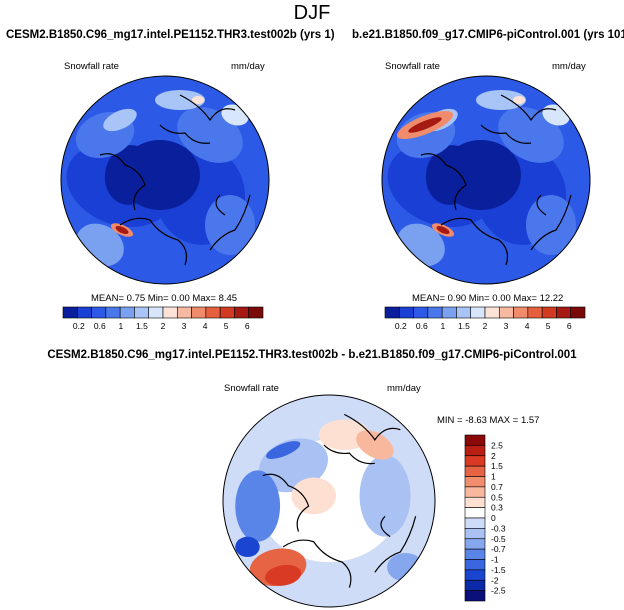  What do you see at coordinates (476, 420) in the screenshot?
I see `panel3-min-value: -8.63` at bounding box center [476, 420].